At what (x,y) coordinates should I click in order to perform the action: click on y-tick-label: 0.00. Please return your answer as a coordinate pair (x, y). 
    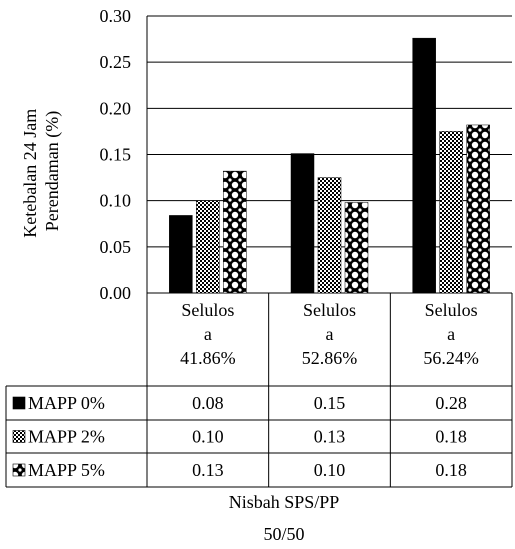
    Looking at the image, I should click on (116, 293).